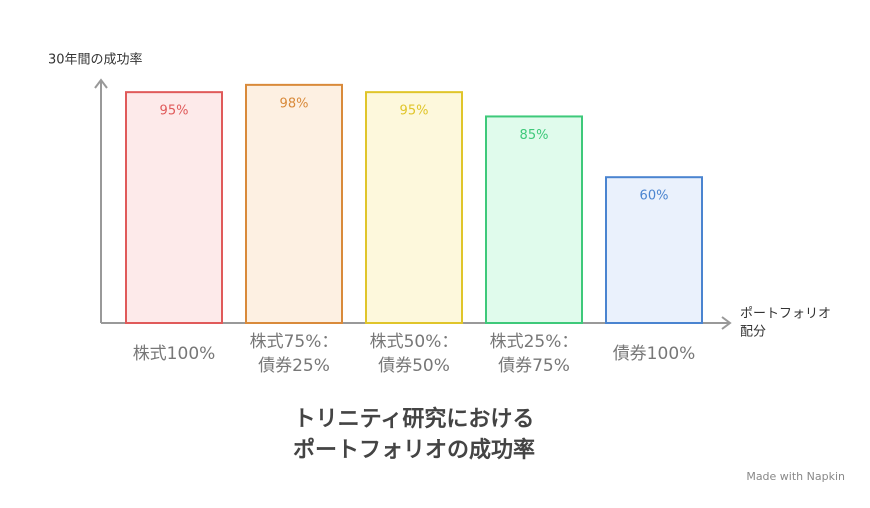 This screenshot has height=508, width=870. Describe the element at coordinates (753, 332) in the screenshot. I see `x-axis-label: 配分` at that location.